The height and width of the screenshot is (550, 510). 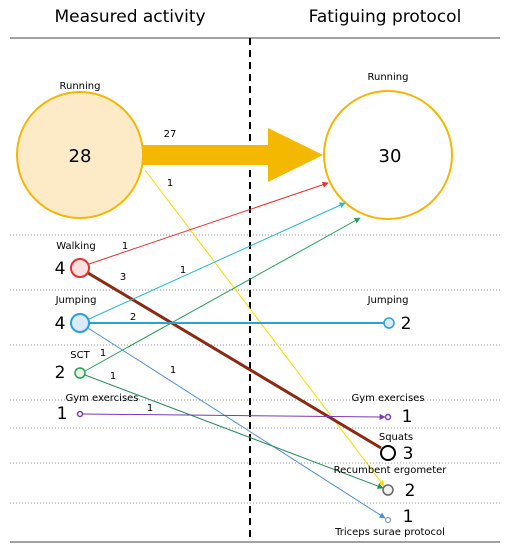 I want to click on node-label: Squats, so click(x=396, y=437).